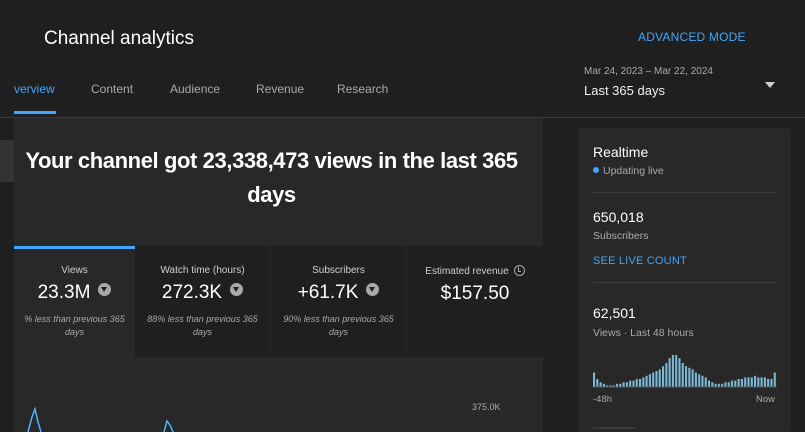  What do you see at coordinates (621, 236) in the screenshot?
I see `subscriber-label: Subscribers` at bounding box center [621, 236].